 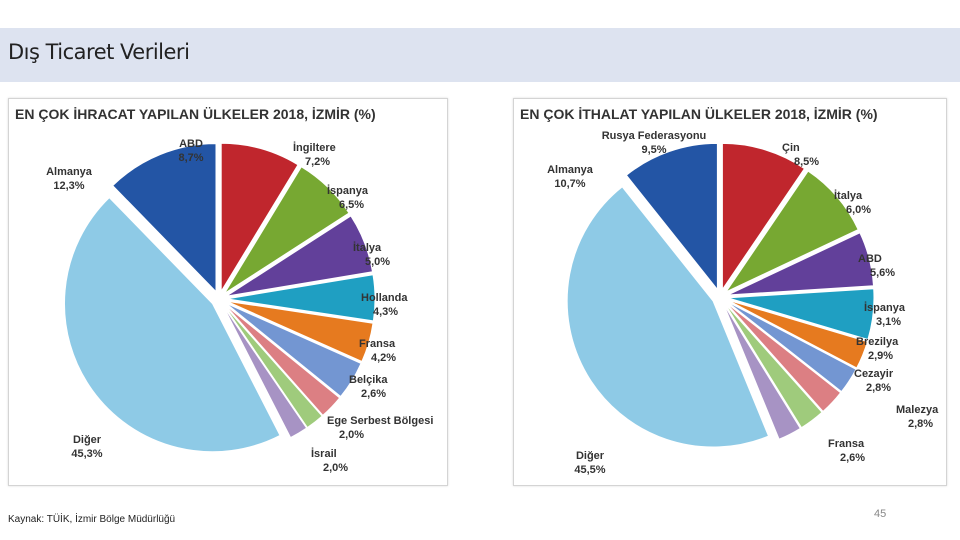 I want to click on slice-value-ispanya: 6,5%, so click(x=351, y=205).